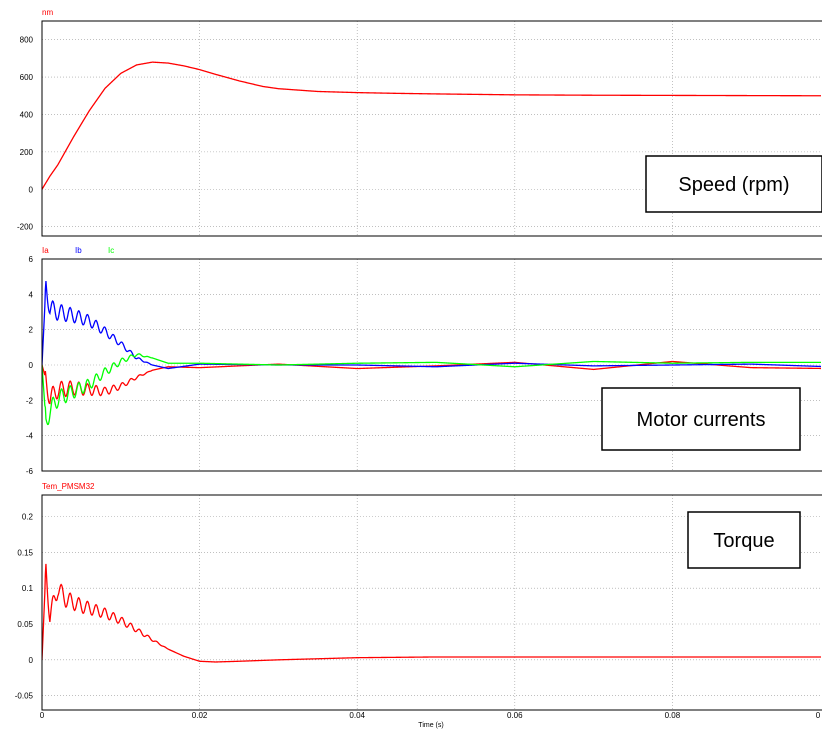  I want to click on annotation-speed-rpm: Speed (rpm), so click(733, 185).